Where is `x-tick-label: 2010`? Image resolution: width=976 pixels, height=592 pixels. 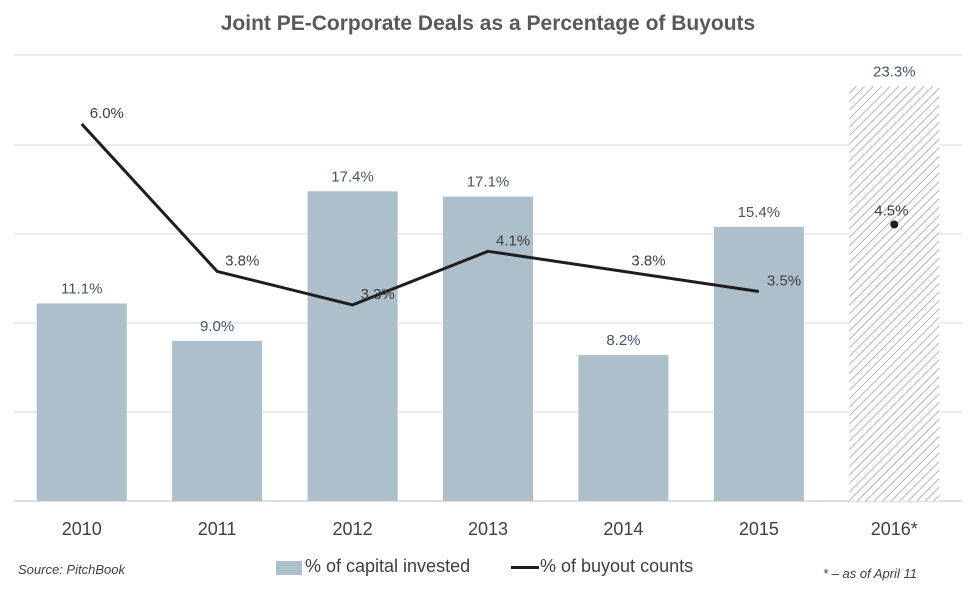 x-tick-label: 2010 is located at coordinates (82, 529).